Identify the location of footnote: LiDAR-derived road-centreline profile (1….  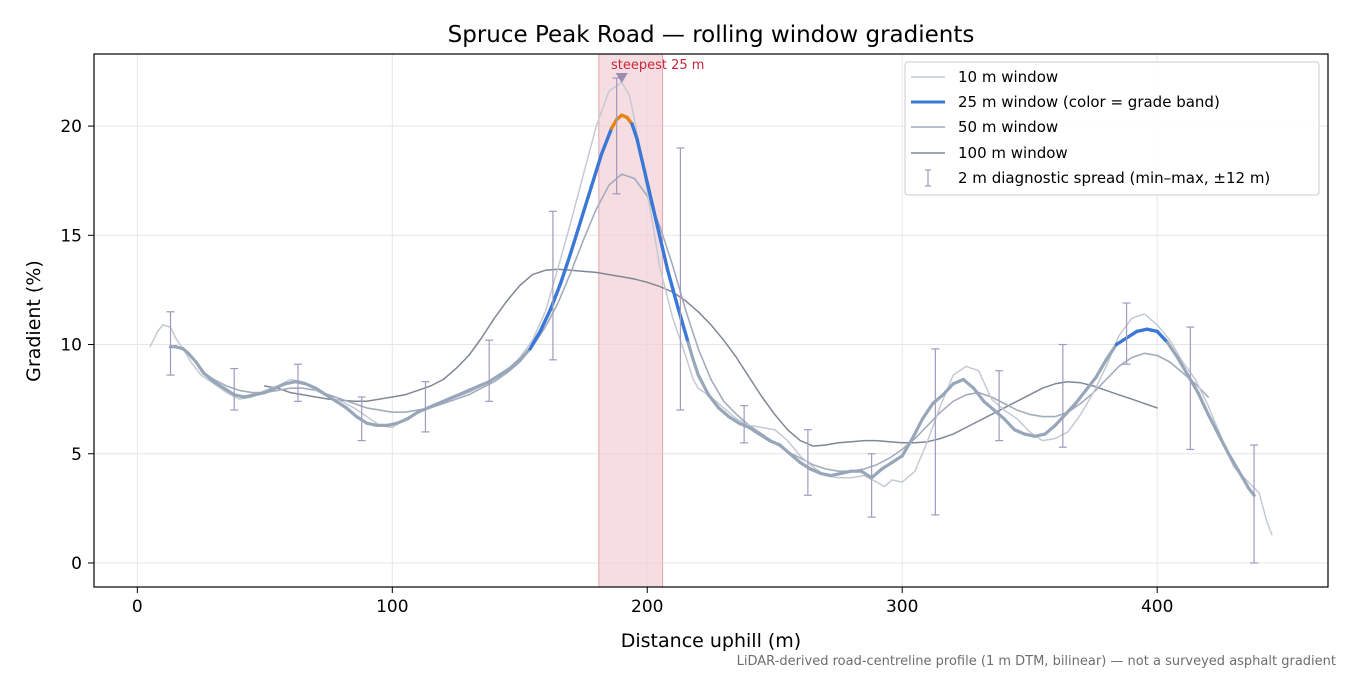
(1036, 661).